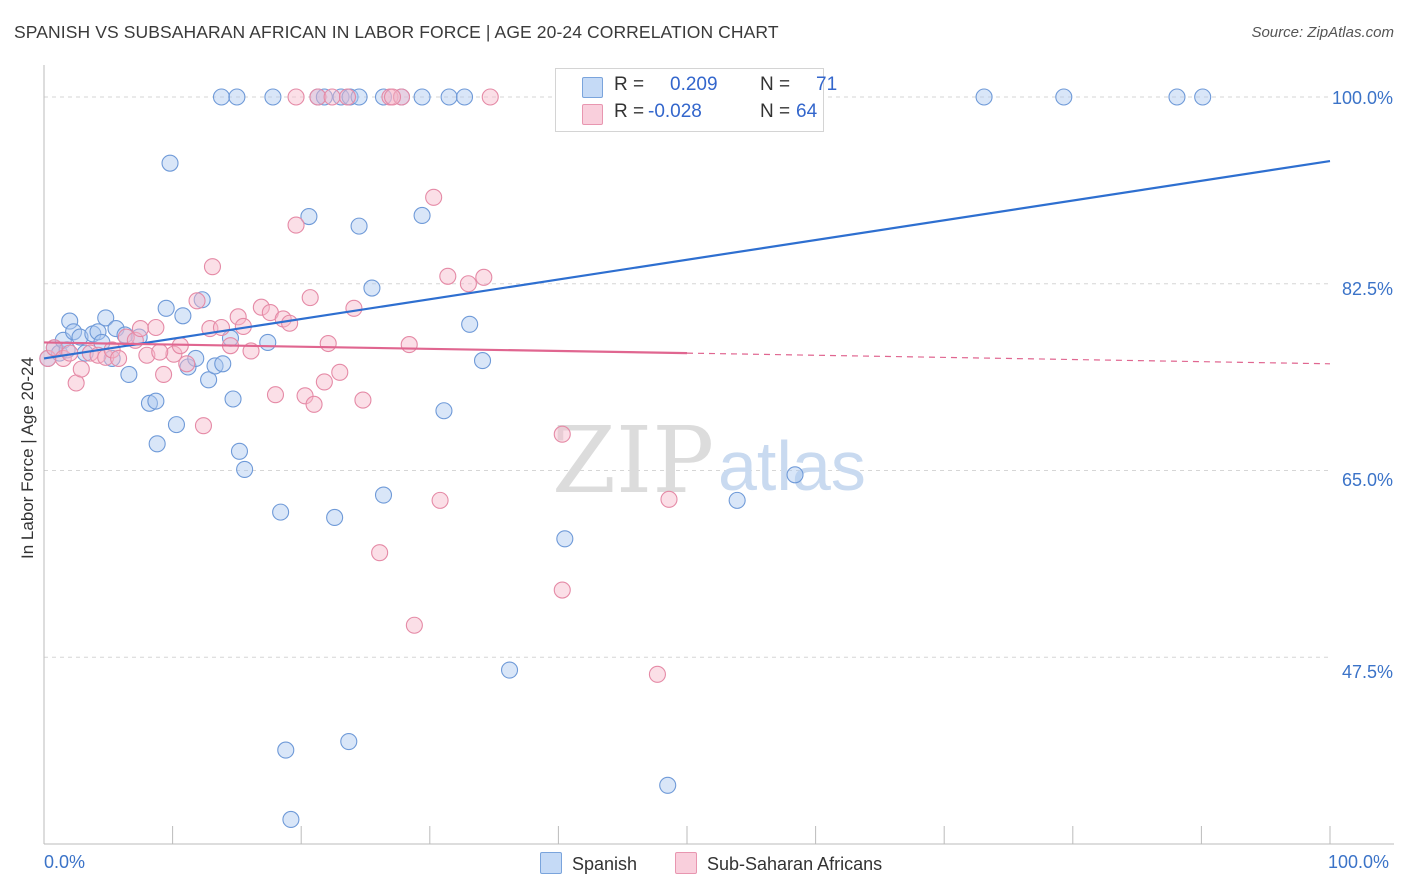  I want to click on bottom-legend-swatch-spanish, so click(551, 863).